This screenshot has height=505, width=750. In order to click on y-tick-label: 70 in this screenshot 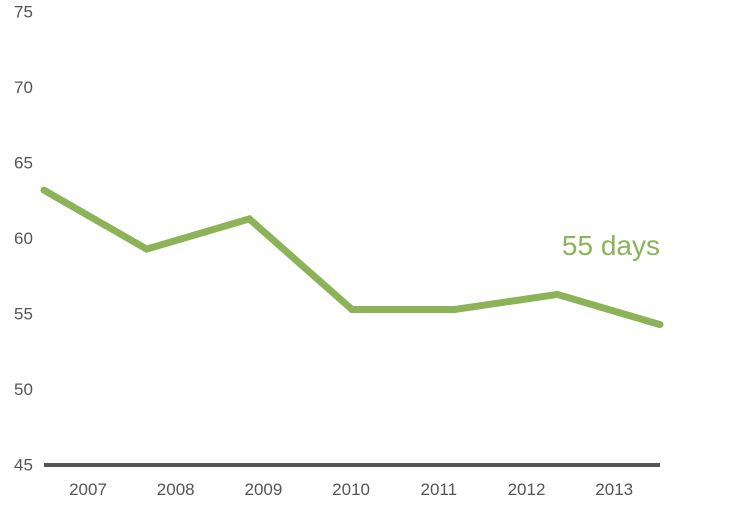, I will do `click(23, 87)`.